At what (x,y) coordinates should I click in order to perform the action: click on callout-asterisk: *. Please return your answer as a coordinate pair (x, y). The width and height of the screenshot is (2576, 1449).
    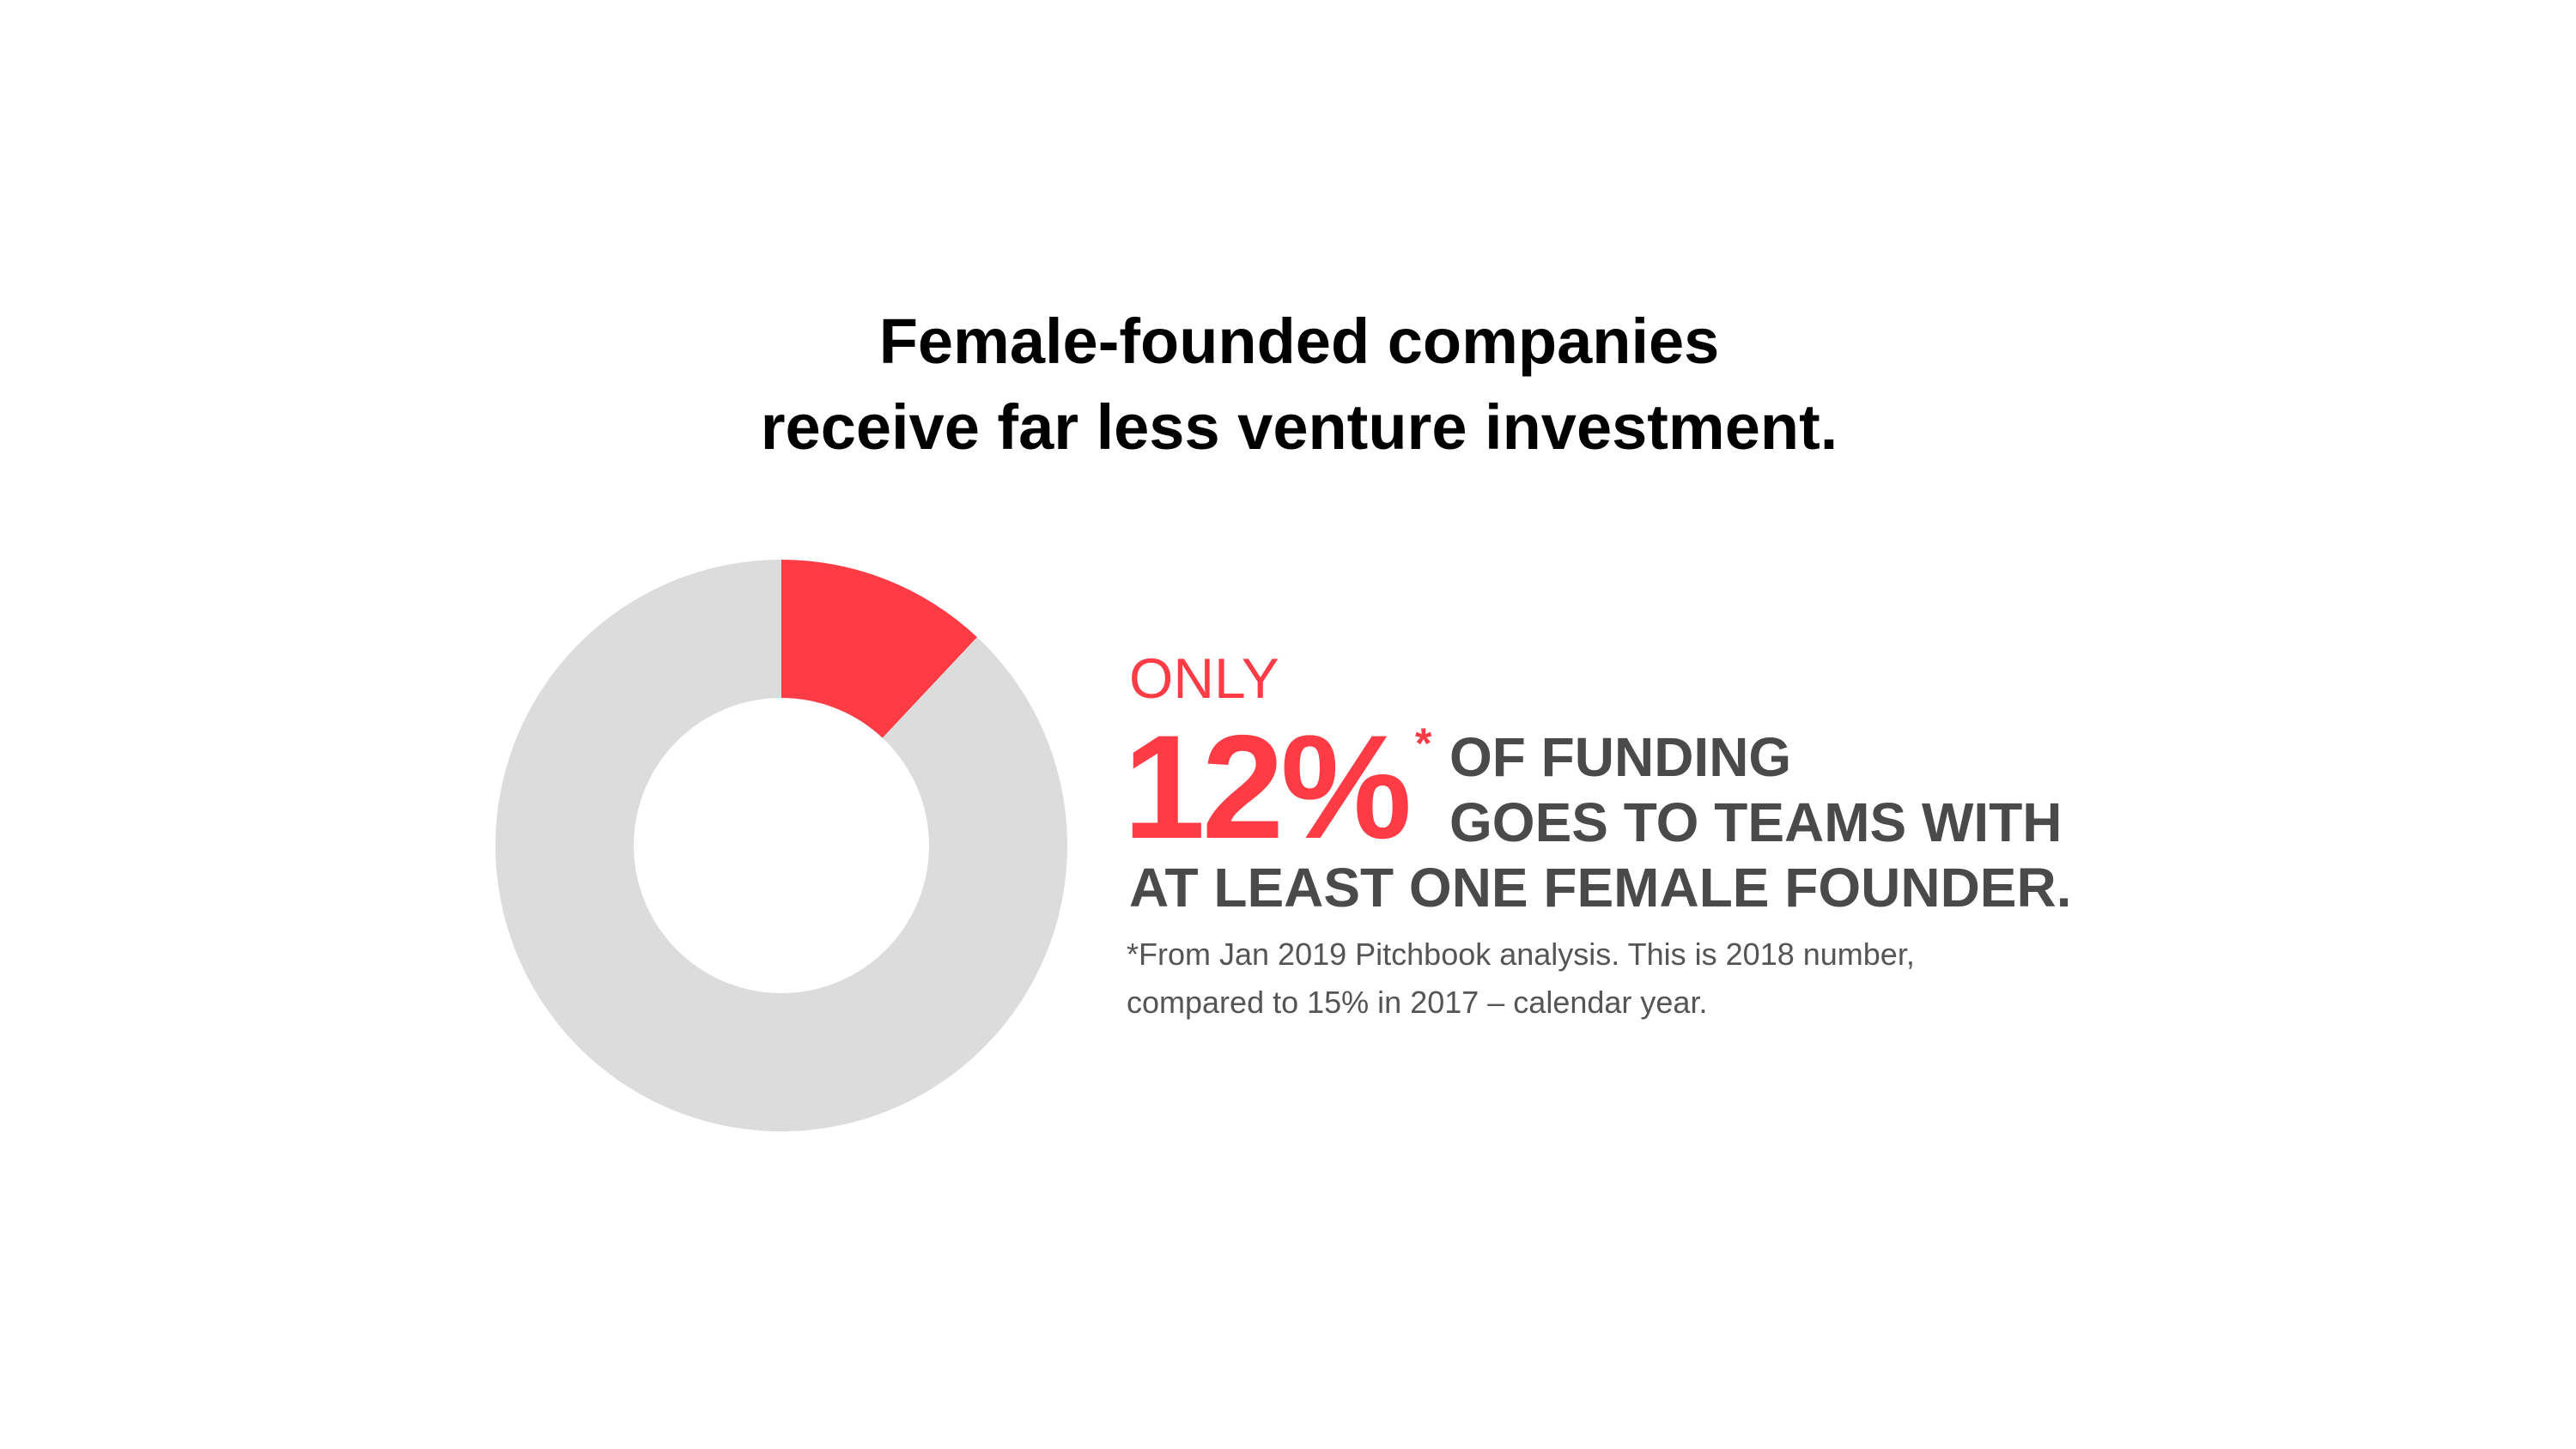
    Looking at the image, I should click on (1423, 743).